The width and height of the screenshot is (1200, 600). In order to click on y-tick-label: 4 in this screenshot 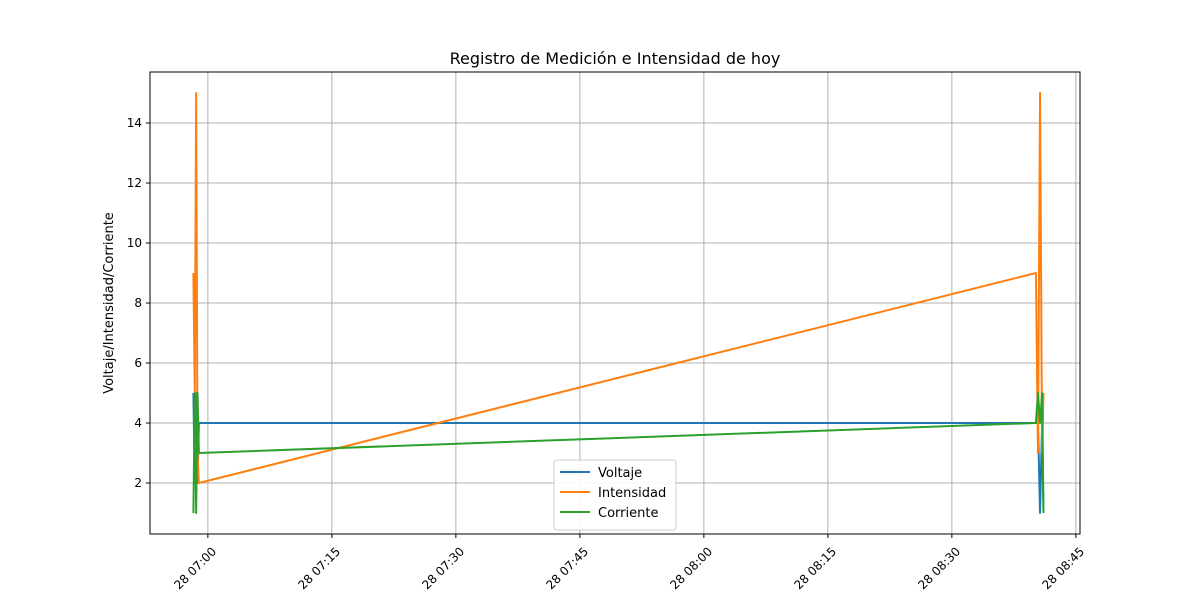, I will do `click(138, 423)`.